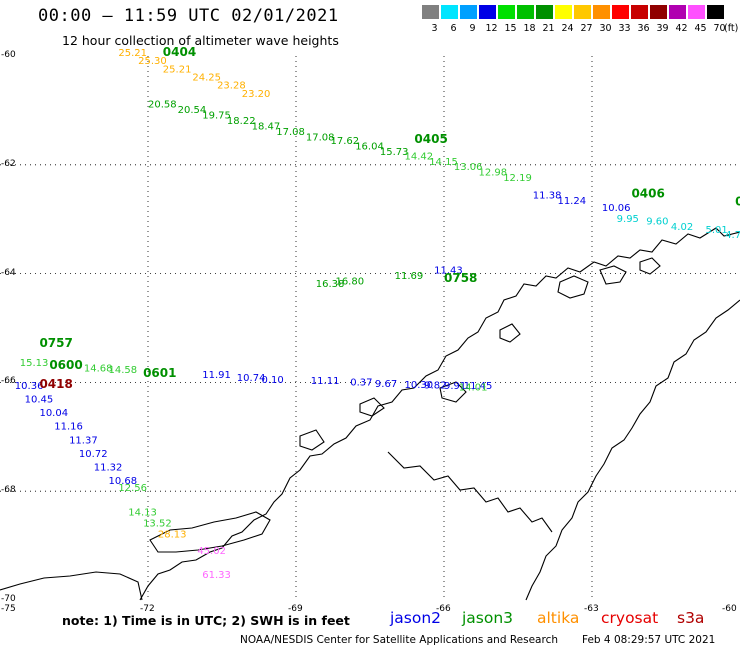  Describe the element at coordinates (468, 167) in the screenshot. I see `wave-height-value: 13.06` at that location.